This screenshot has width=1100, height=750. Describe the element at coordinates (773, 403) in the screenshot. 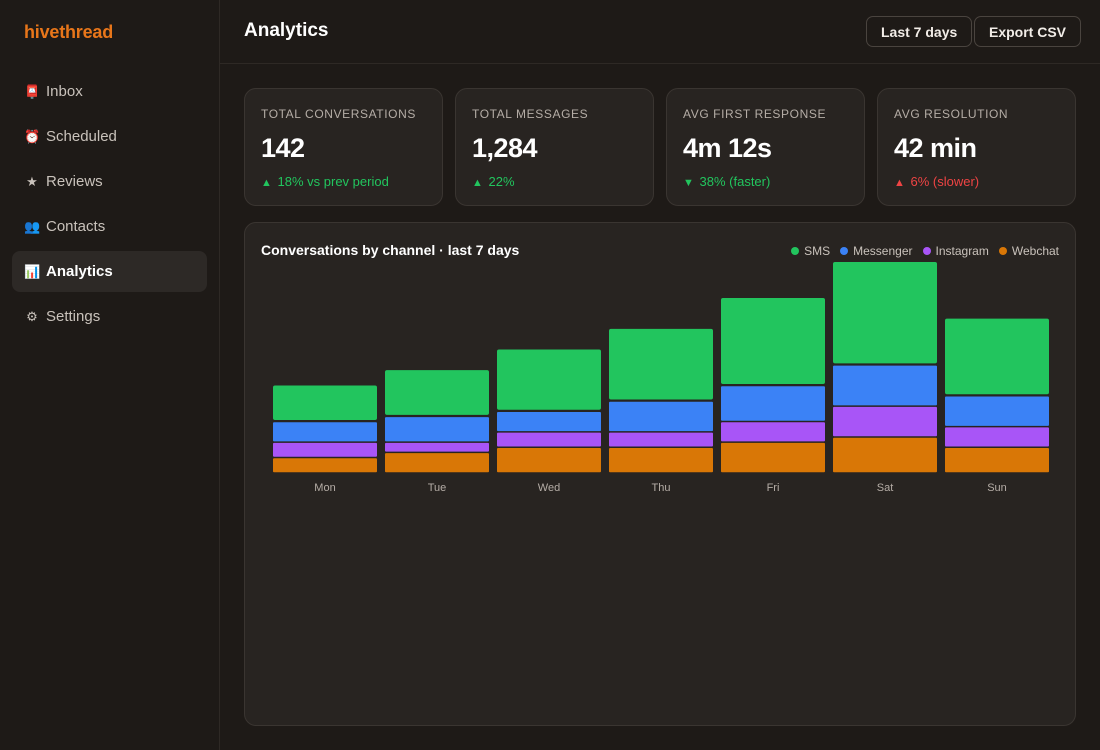

I see `bar-segment-messenger-fri` at that location.